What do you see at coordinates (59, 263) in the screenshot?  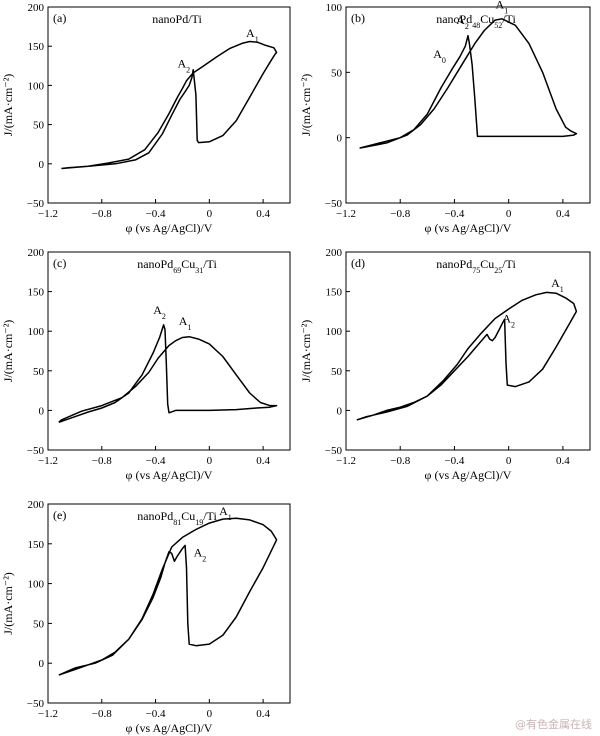 I see `panel-label: (c)` at bounding box center [59, 263].